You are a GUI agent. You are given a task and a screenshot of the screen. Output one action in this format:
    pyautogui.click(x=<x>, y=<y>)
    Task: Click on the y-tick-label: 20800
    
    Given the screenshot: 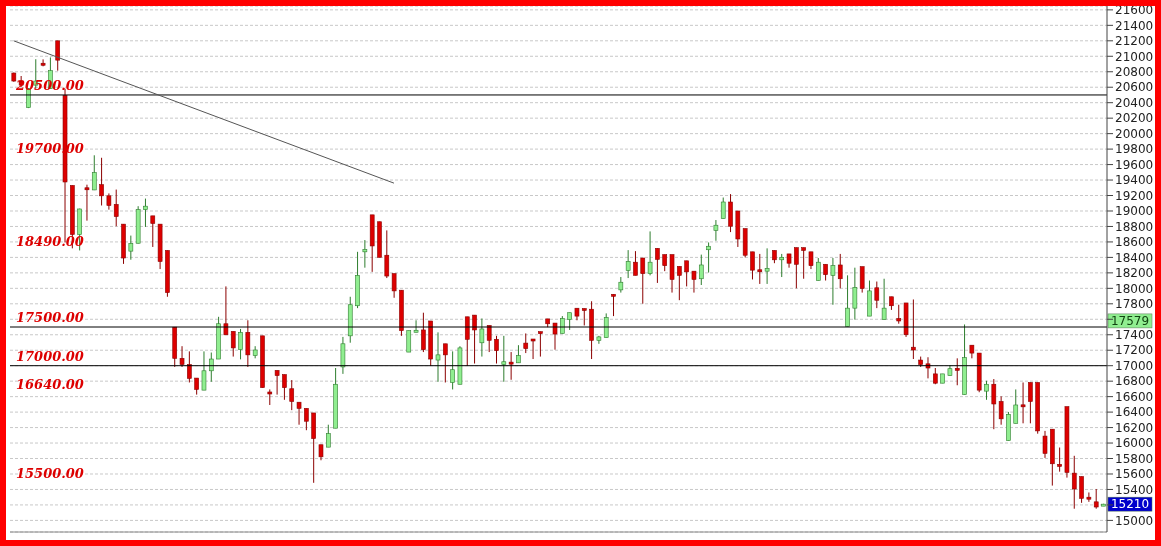 What is the action you would take?
    pyautogui.click(x=1134, y=72)
    